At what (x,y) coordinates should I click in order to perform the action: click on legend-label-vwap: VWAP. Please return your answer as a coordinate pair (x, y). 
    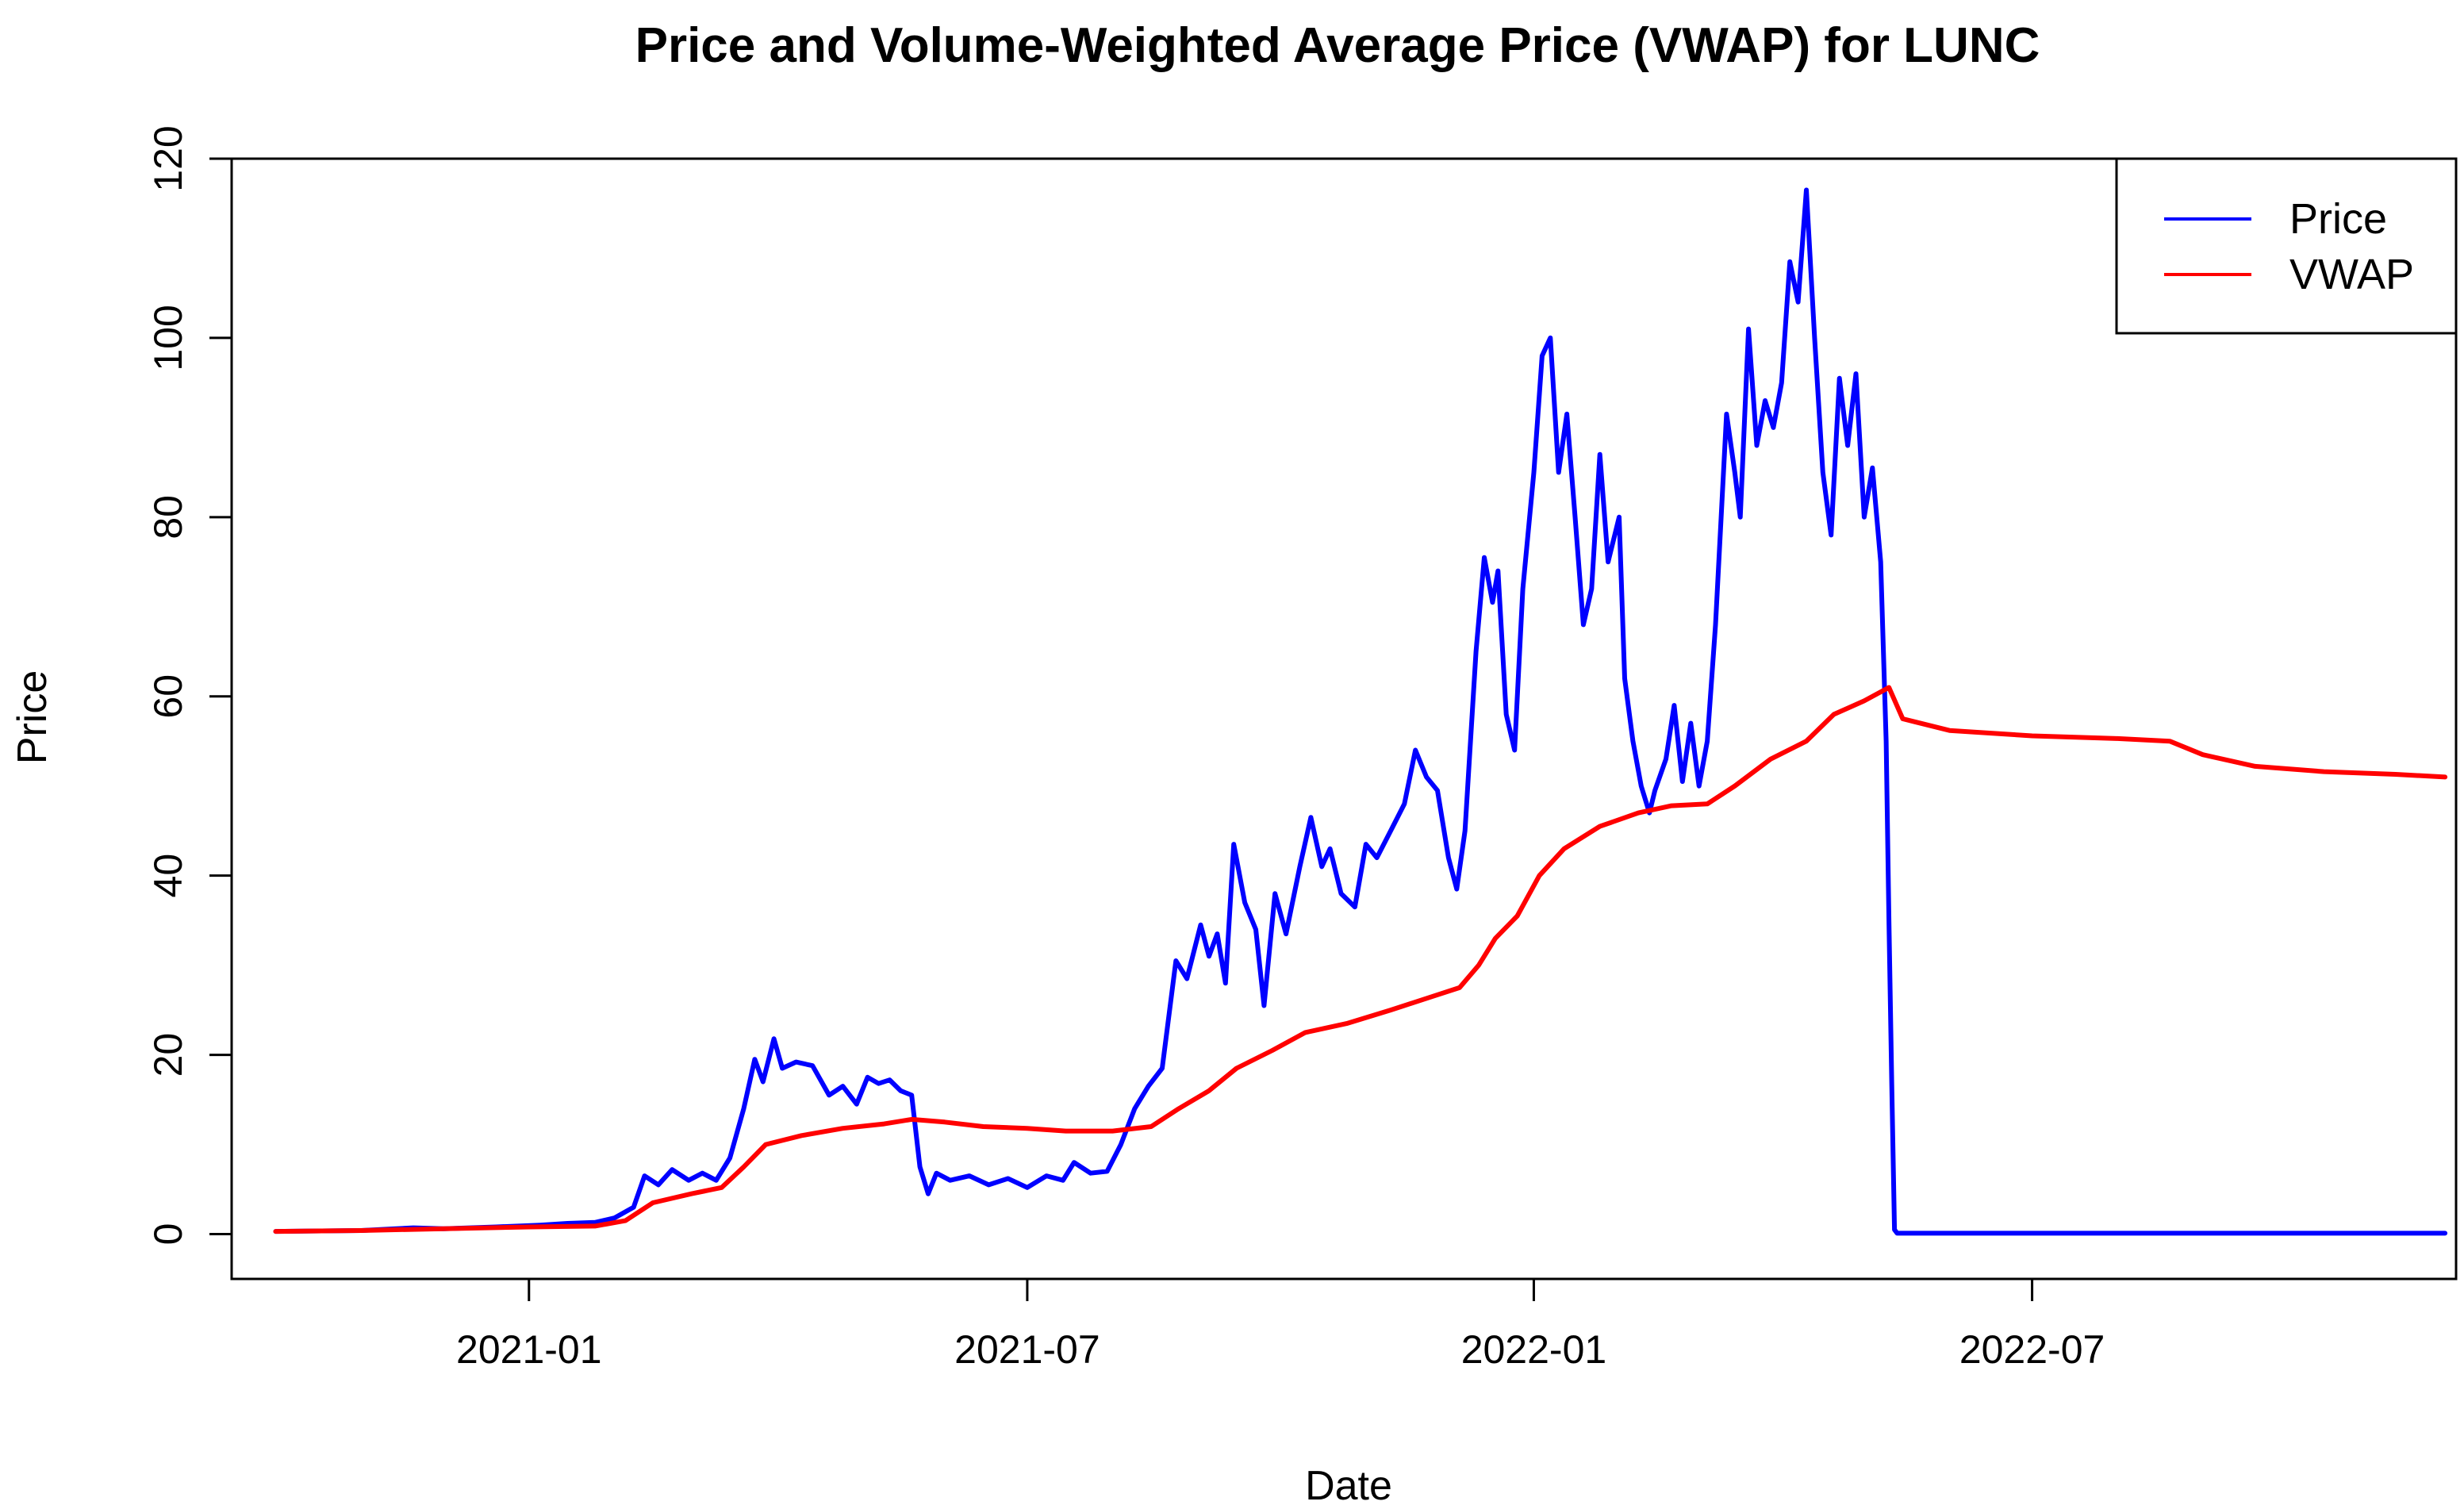
    Looking at the image, I should click on (2351, 274).